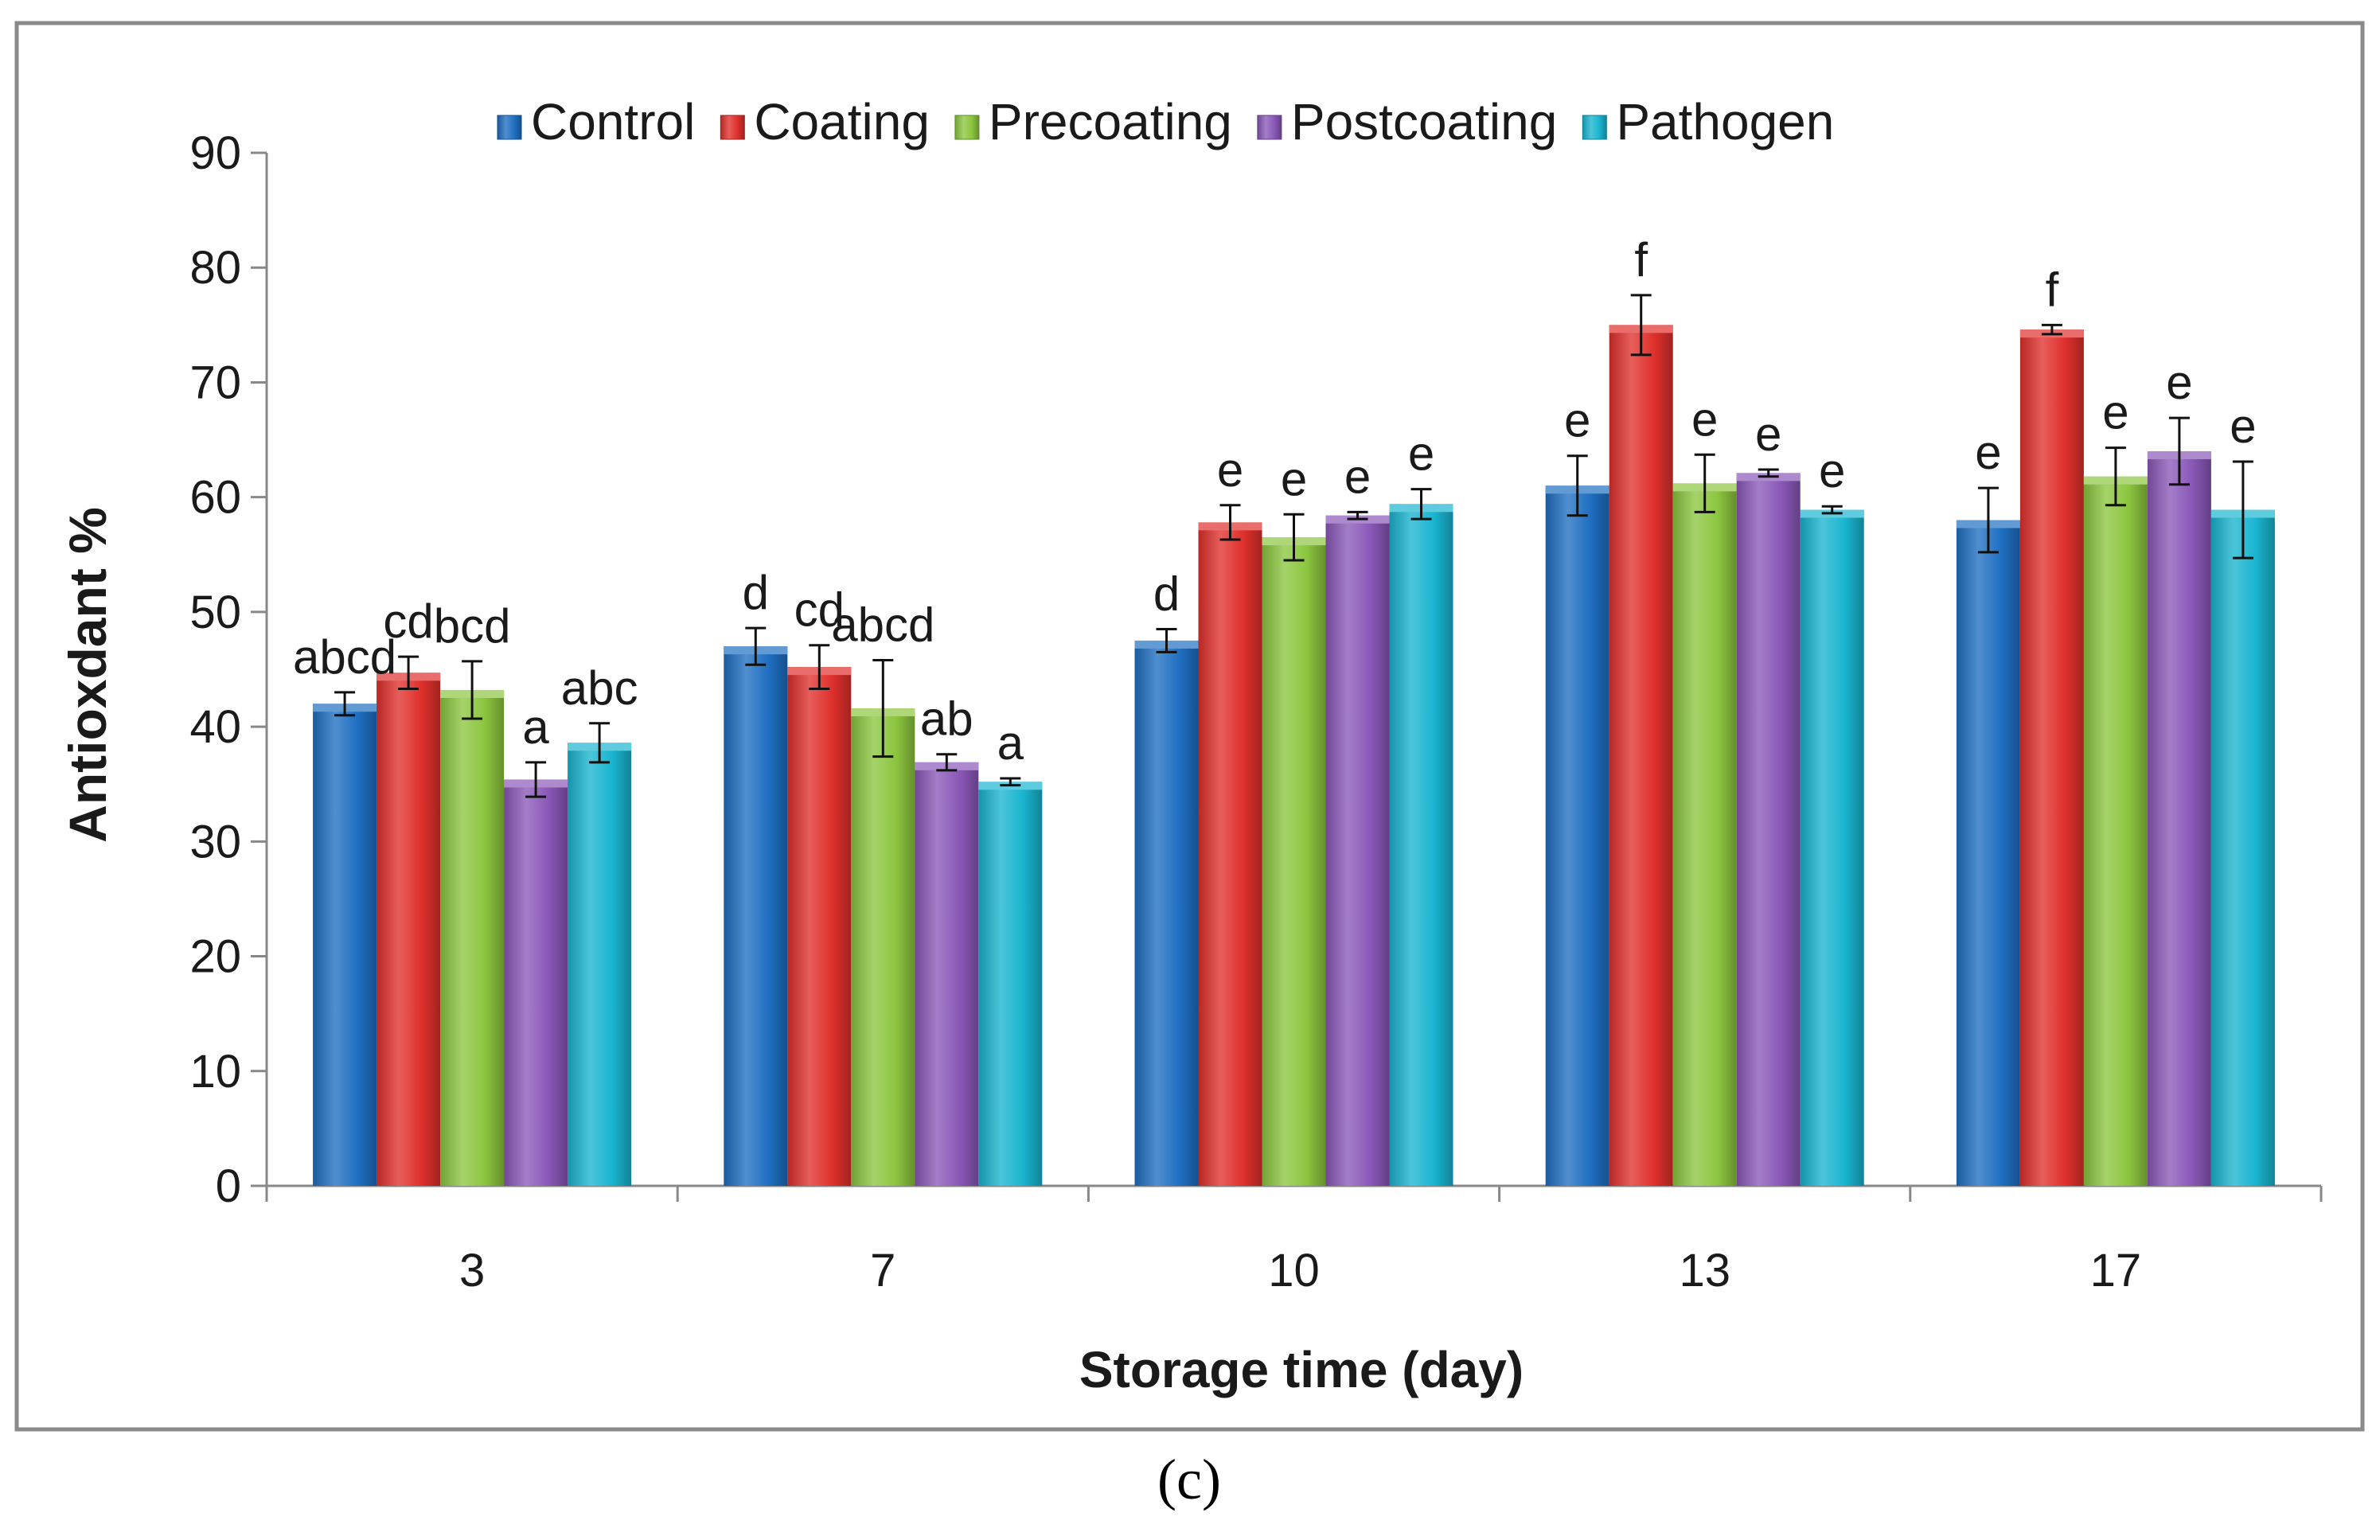  I want to click on y-axis: 0 10 20 30 40 50 60 70 80 90, so click(229, 669).